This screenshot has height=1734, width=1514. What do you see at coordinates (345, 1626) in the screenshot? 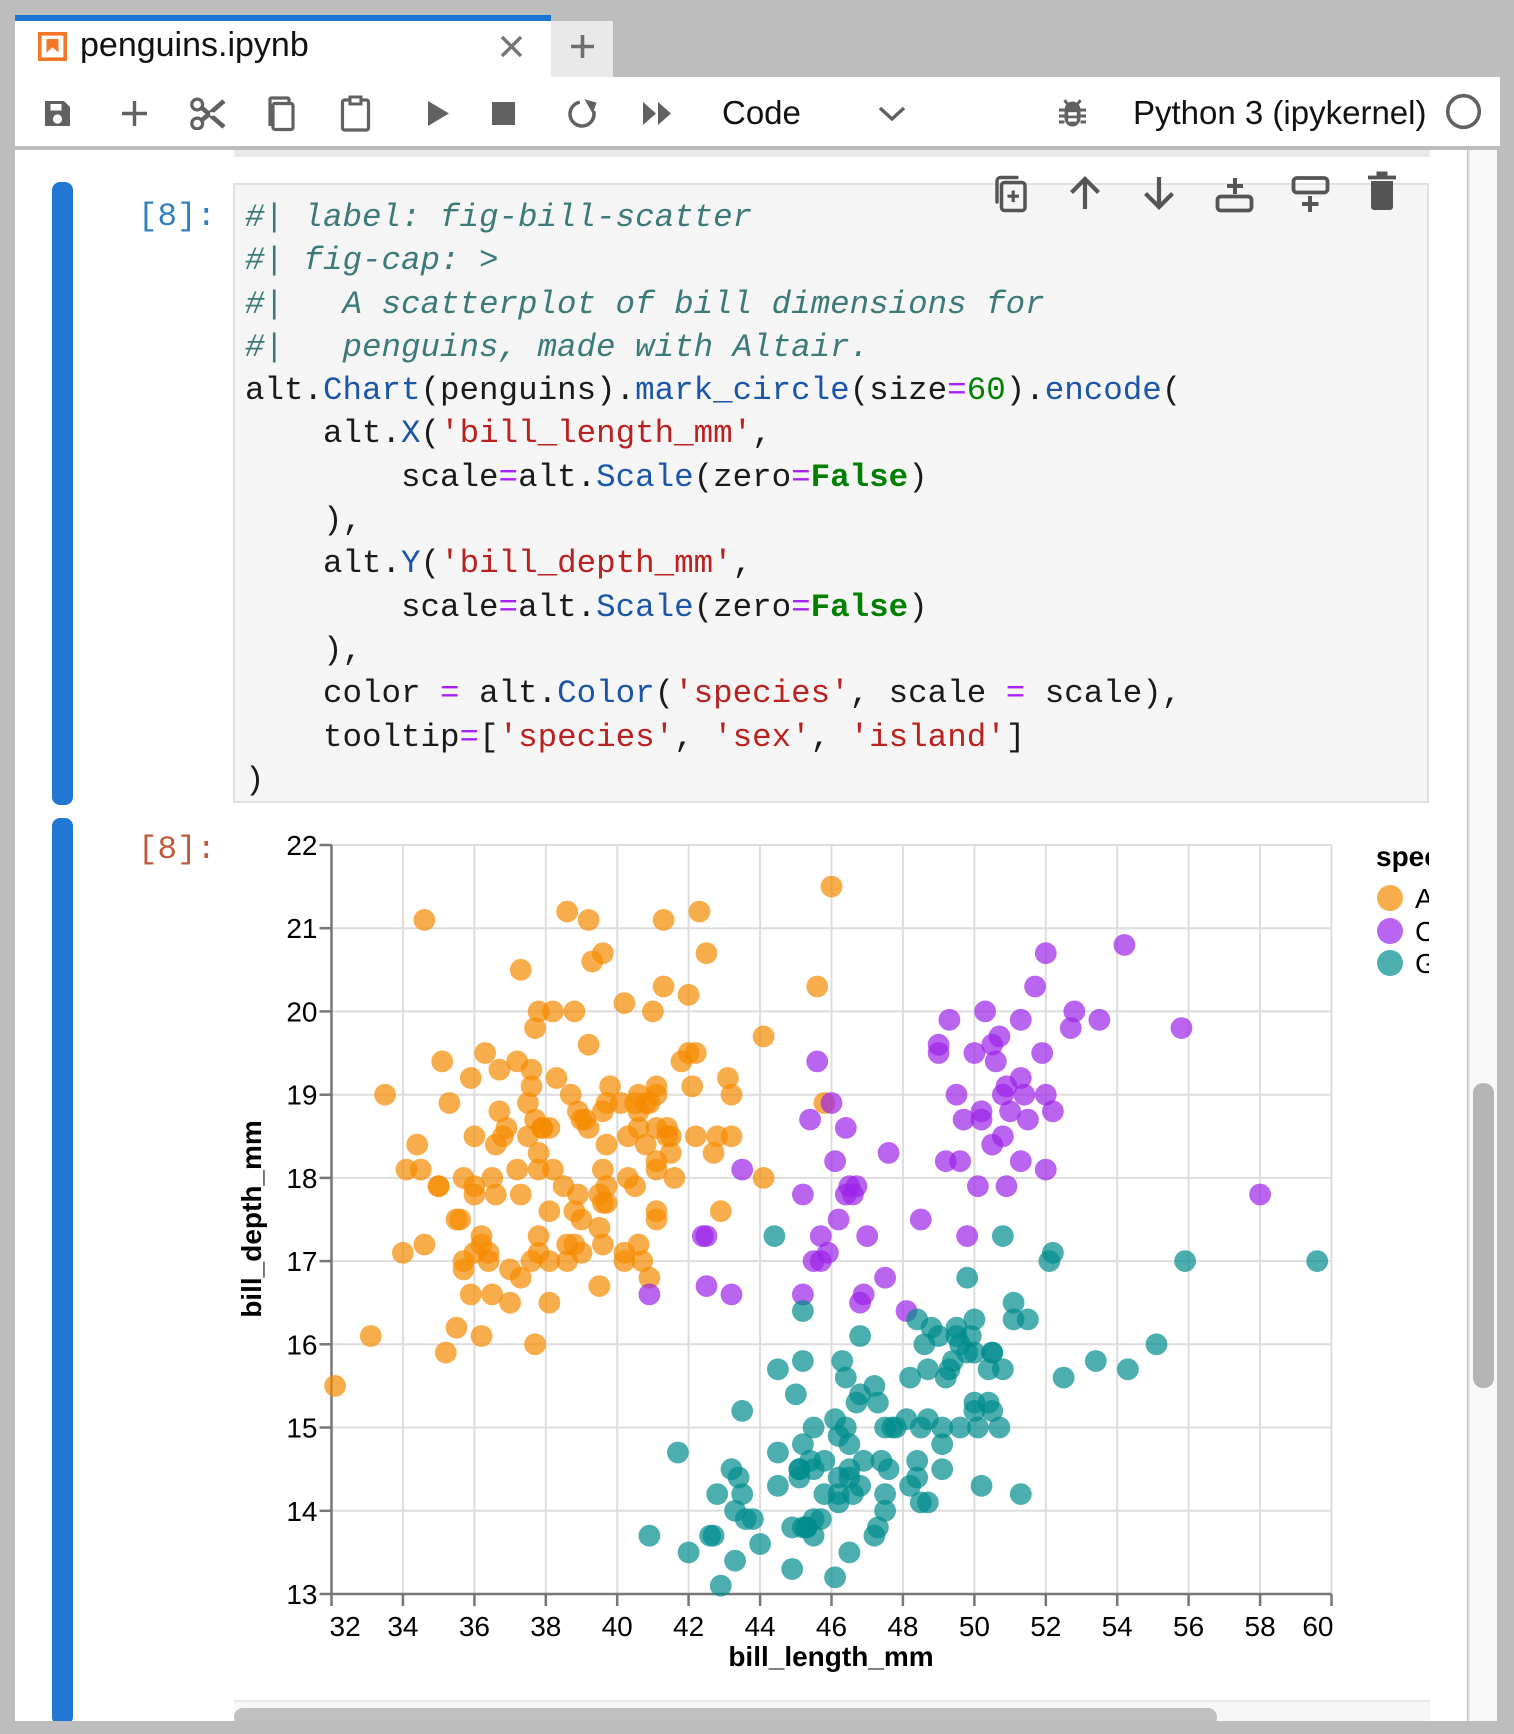
I see `svg-text: 32` at bounding box center [345, 1626].